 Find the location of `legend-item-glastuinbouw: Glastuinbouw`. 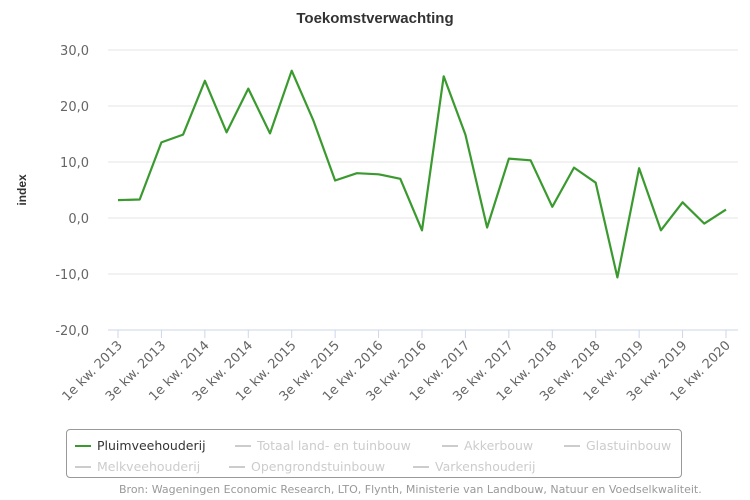

legend-item-glastuinbouw: Glastuinbouw is located at coordinates (617, 445).